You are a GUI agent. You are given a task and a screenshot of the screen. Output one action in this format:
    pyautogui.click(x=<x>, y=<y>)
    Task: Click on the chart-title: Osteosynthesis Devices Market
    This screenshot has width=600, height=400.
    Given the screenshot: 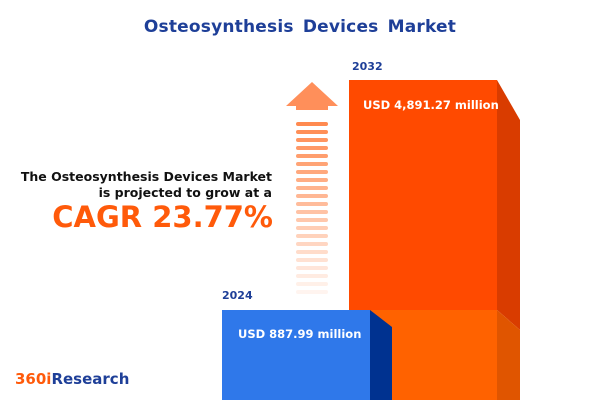 What is the action you would take?
    pyautogui.click(x=300, y=27)
    